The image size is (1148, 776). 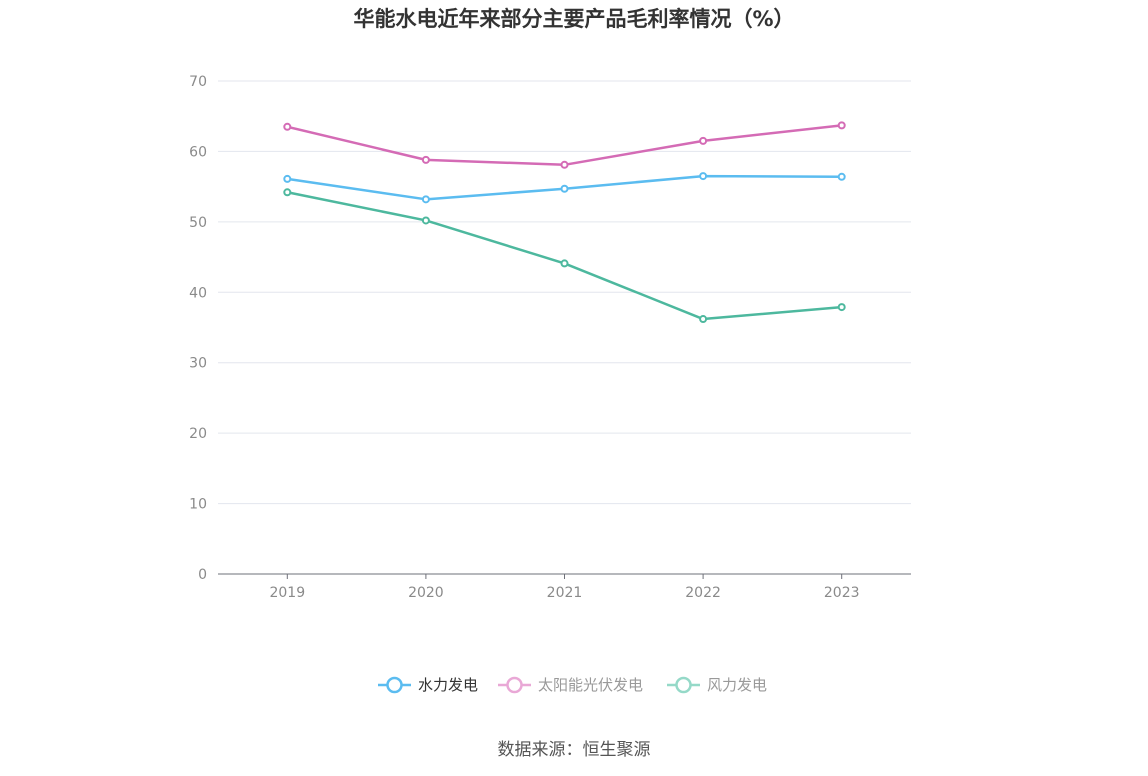 I want to click on legend-item: 风力发电, so click(x=717, y=685).